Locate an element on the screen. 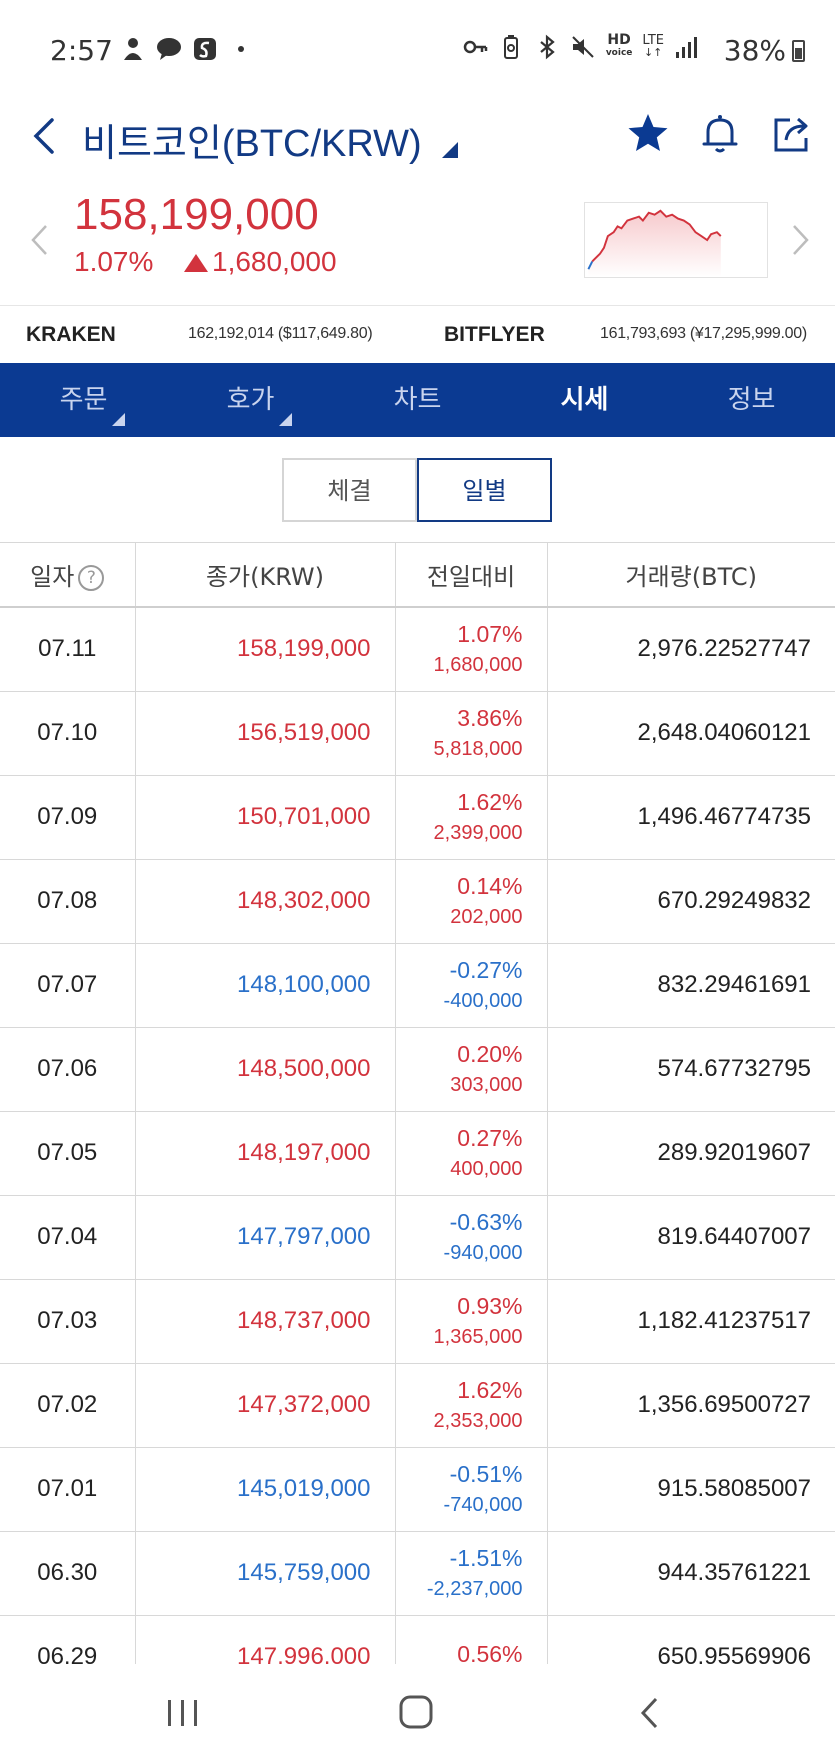 The height and width of the screenshot is (1763, 835). cell-close: 147,797,000 is located at coordinates (265, 1237).